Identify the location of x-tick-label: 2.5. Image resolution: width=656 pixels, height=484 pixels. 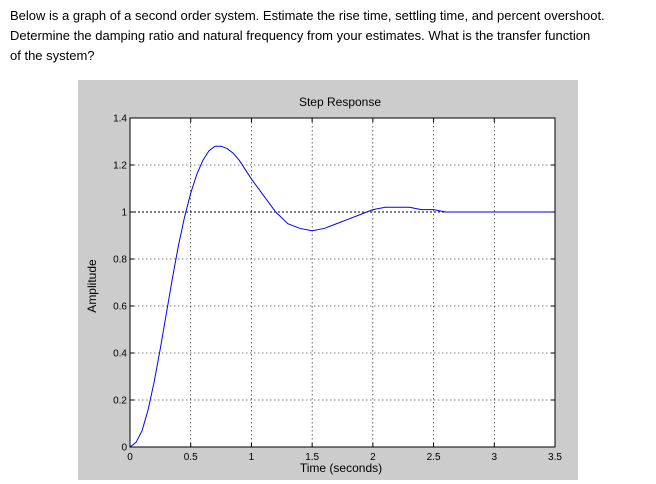
(434, 457).